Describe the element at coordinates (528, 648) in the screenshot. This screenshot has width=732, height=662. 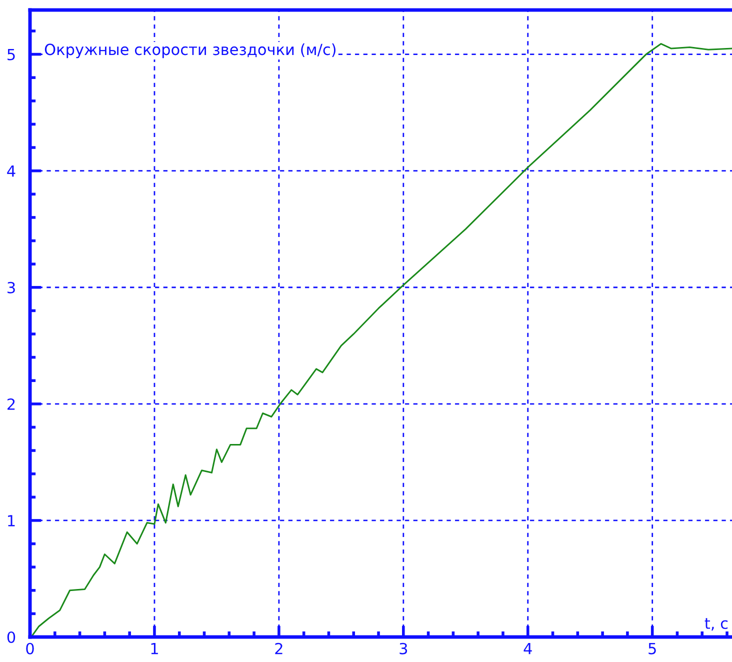
I see `x-tick-label: 4` at that location.